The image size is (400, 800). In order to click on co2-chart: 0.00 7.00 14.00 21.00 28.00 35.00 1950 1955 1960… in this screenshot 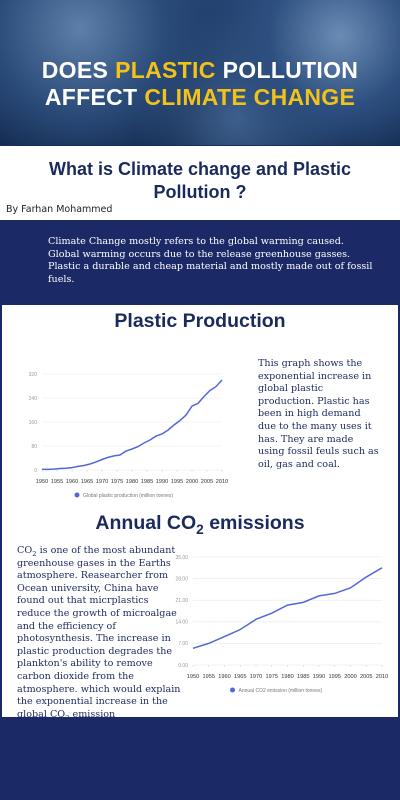, I will do `click(281, 624)`.